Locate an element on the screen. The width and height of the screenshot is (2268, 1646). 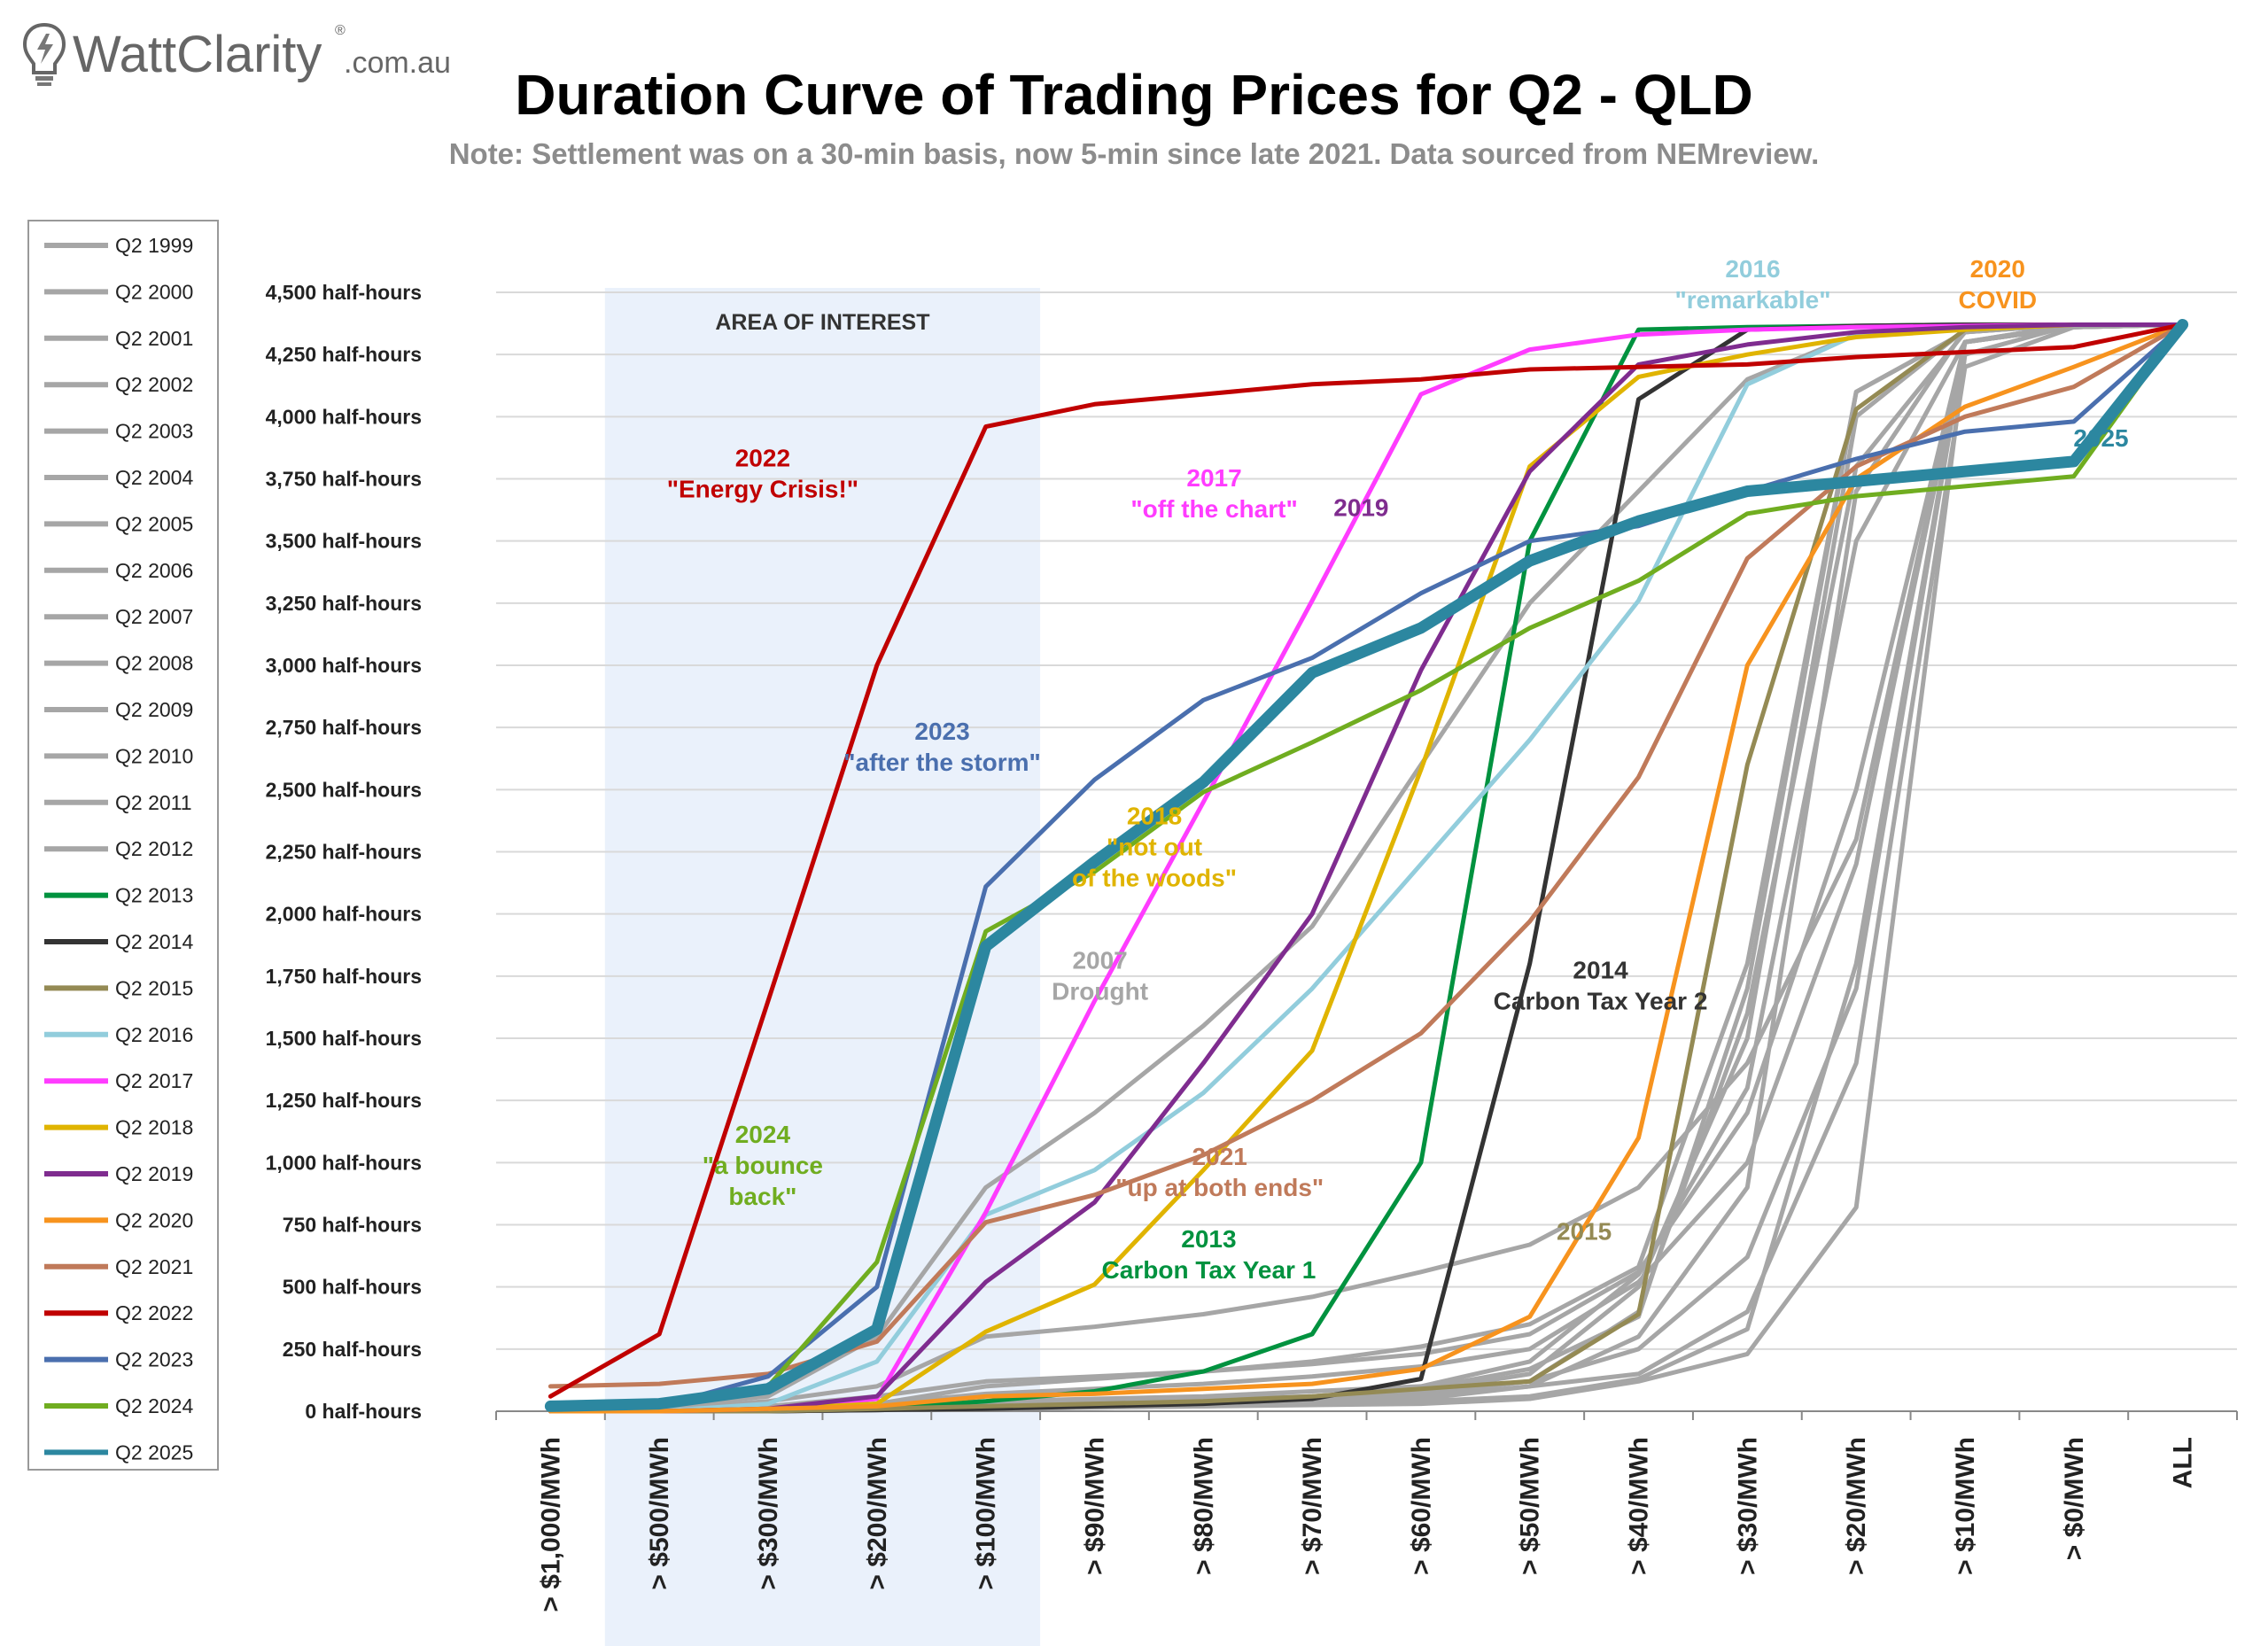
legend-item: Q2 2009 is located at coordinates (118, 709).